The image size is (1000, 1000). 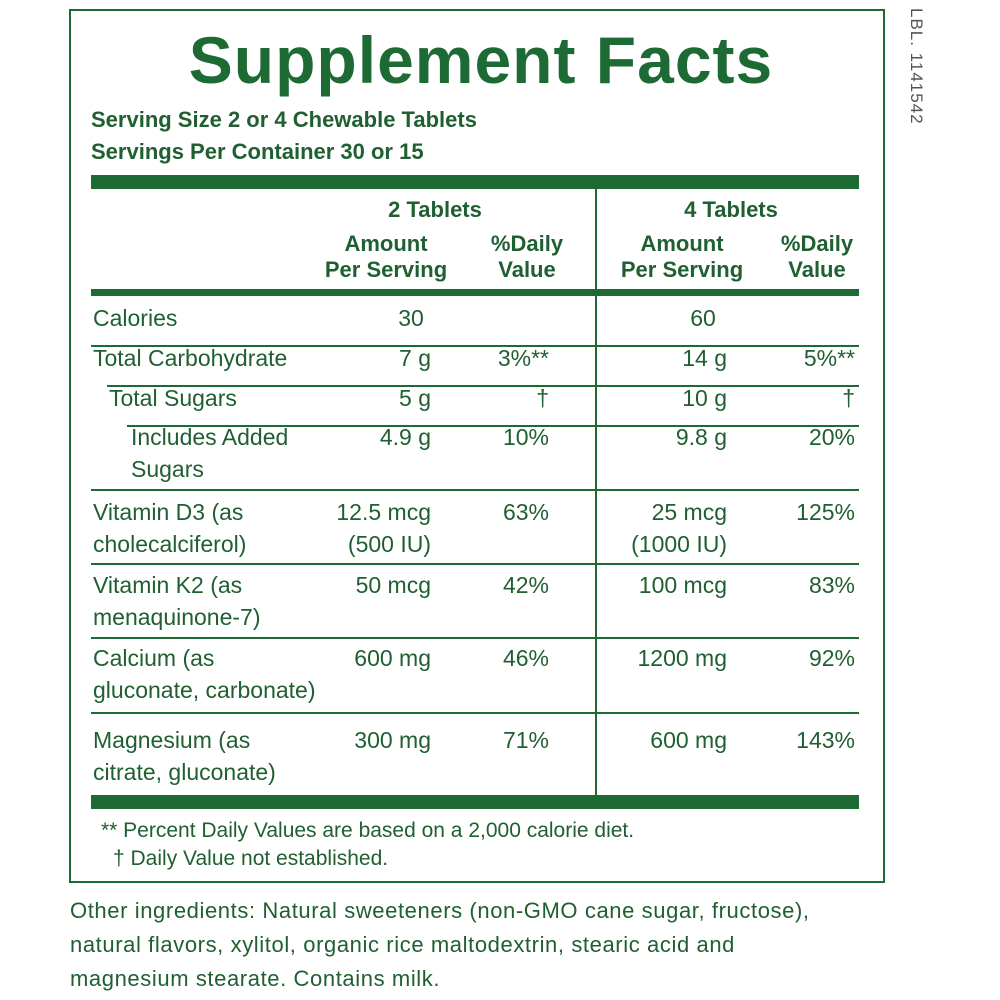 I want to click on row-calcium-amount-4: 1200 mg, so click(x=682, y=658).